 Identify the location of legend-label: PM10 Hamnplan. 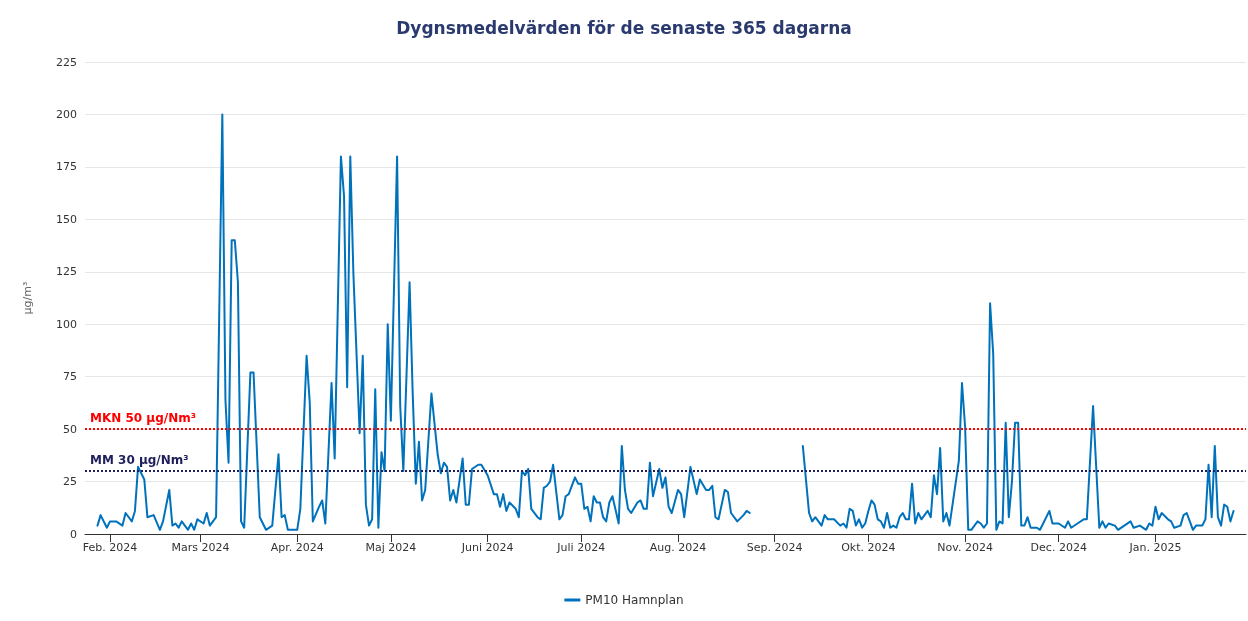
(634, 600).